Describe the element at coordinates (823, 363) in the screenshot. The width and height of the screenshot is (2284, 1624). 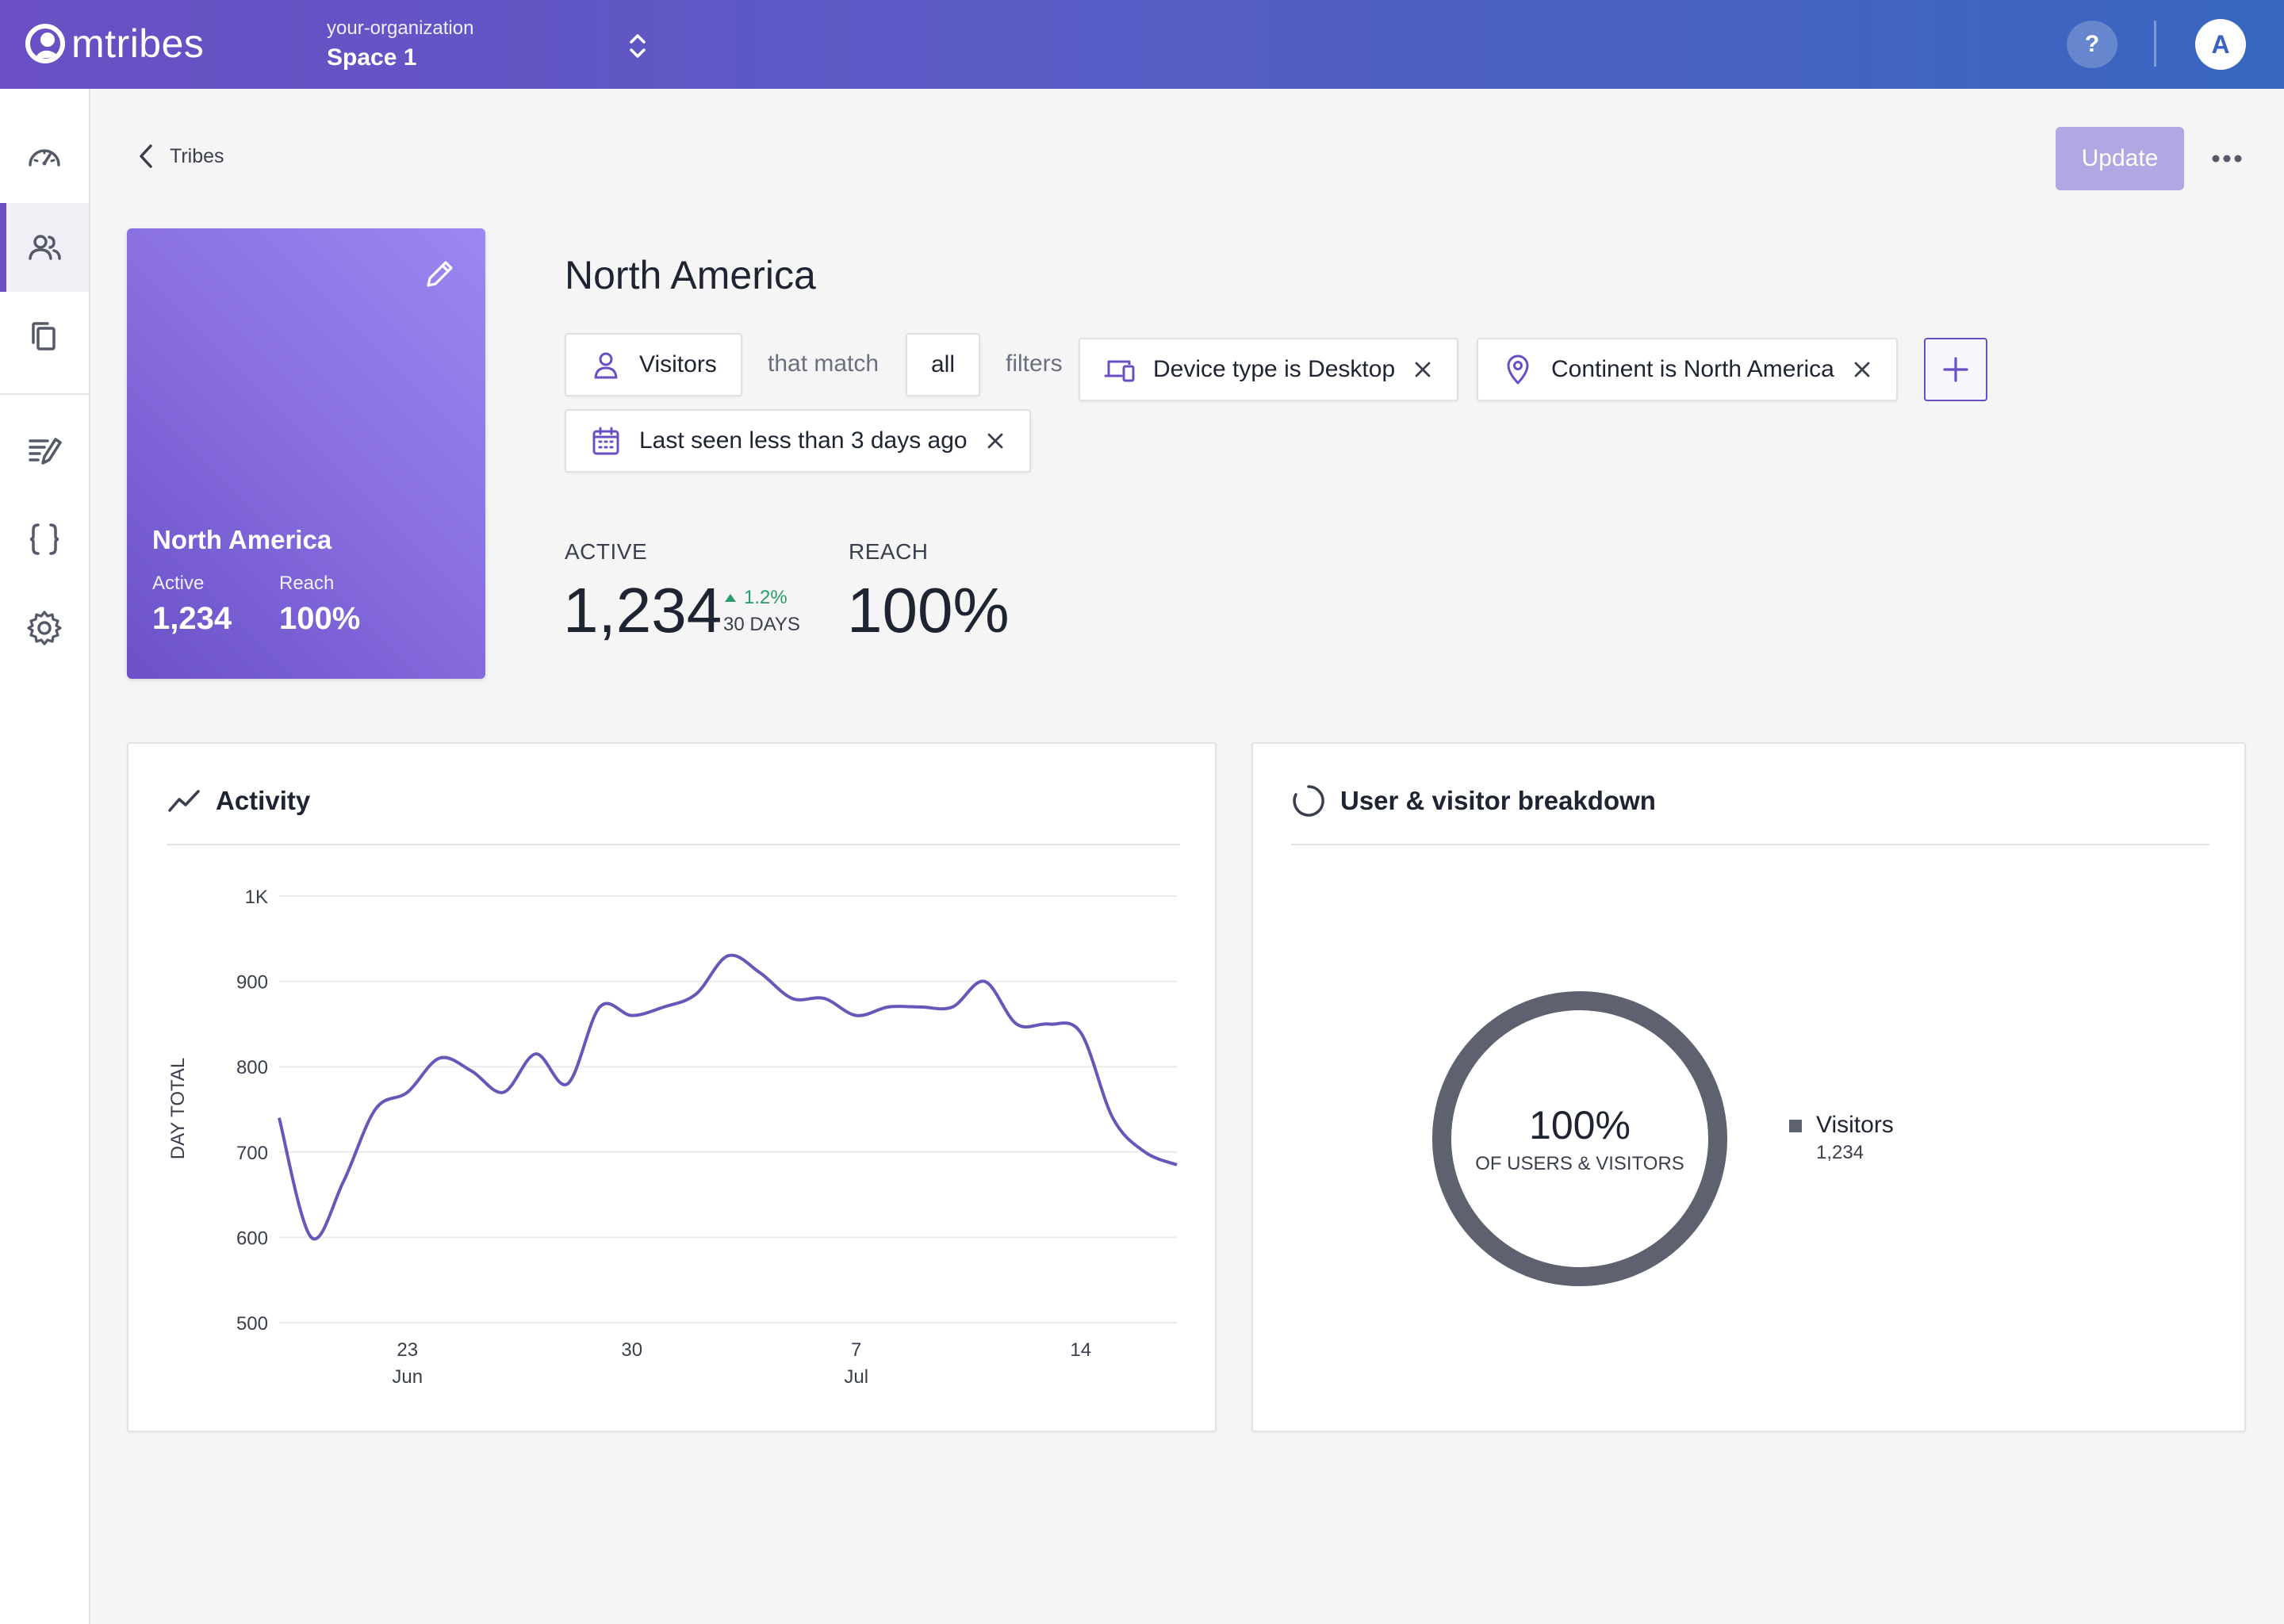
I see `that-match-text: that match` at that location.